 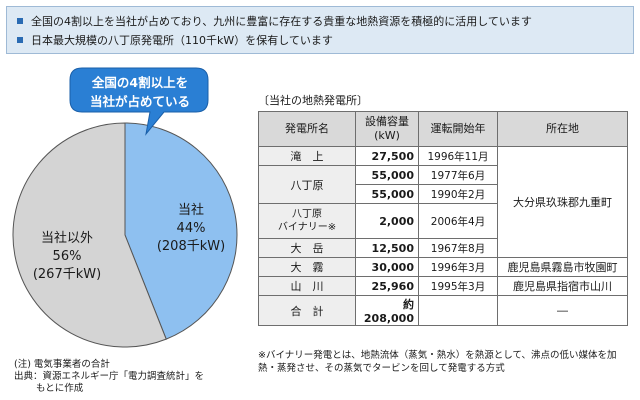 What do you see at coordinates (67, 274) in the screenshot?
I see `slice-other-amount: (267千kW)` at bounding box center [67, 274].